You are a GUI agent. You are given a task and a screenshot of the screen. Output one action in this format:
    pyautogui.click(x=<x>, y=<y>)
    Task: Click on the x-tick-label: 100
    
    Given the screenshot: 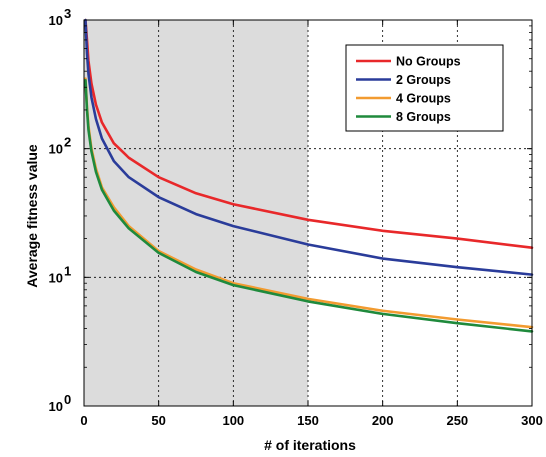 What is the action you would take?
    pyautogui.click(x=233, y=420)
    